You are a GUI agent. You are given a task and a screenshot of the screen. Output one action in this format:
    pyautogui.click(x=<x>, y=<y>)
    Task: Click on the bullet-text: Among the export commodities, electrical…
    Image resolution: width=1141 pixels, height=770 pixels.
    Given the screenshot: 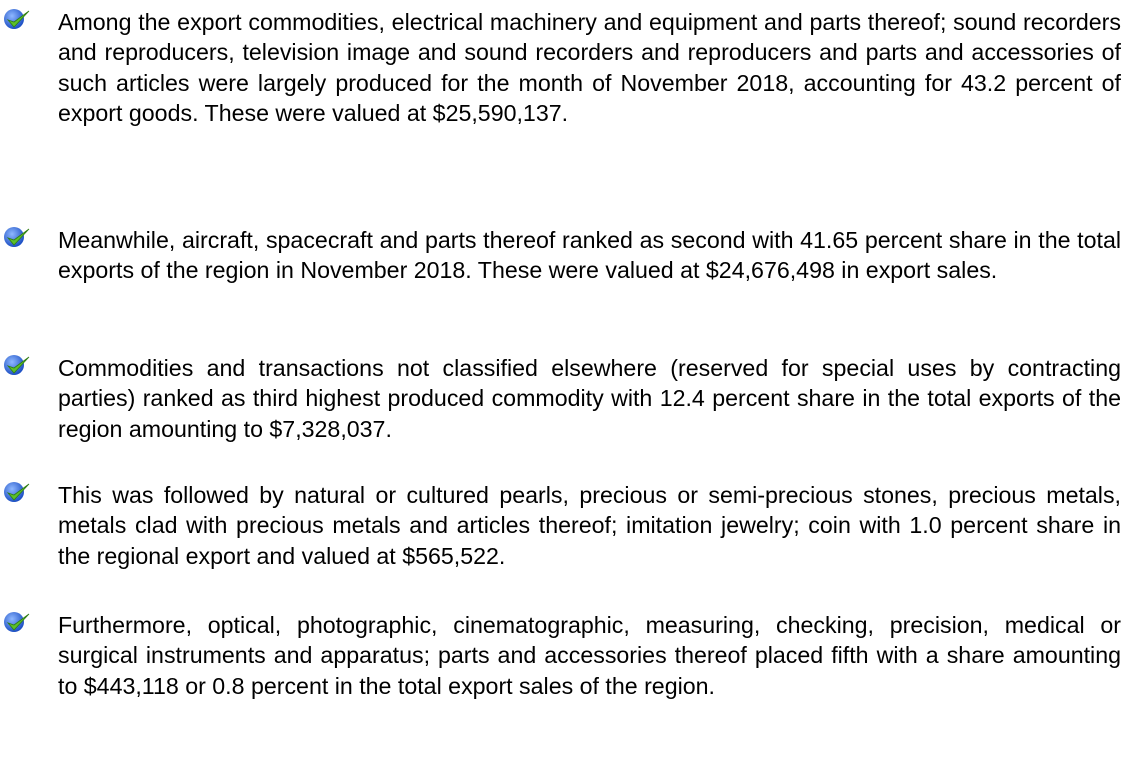 What is the action you would take?
    pyautogui.click(x=589, y=68)
    